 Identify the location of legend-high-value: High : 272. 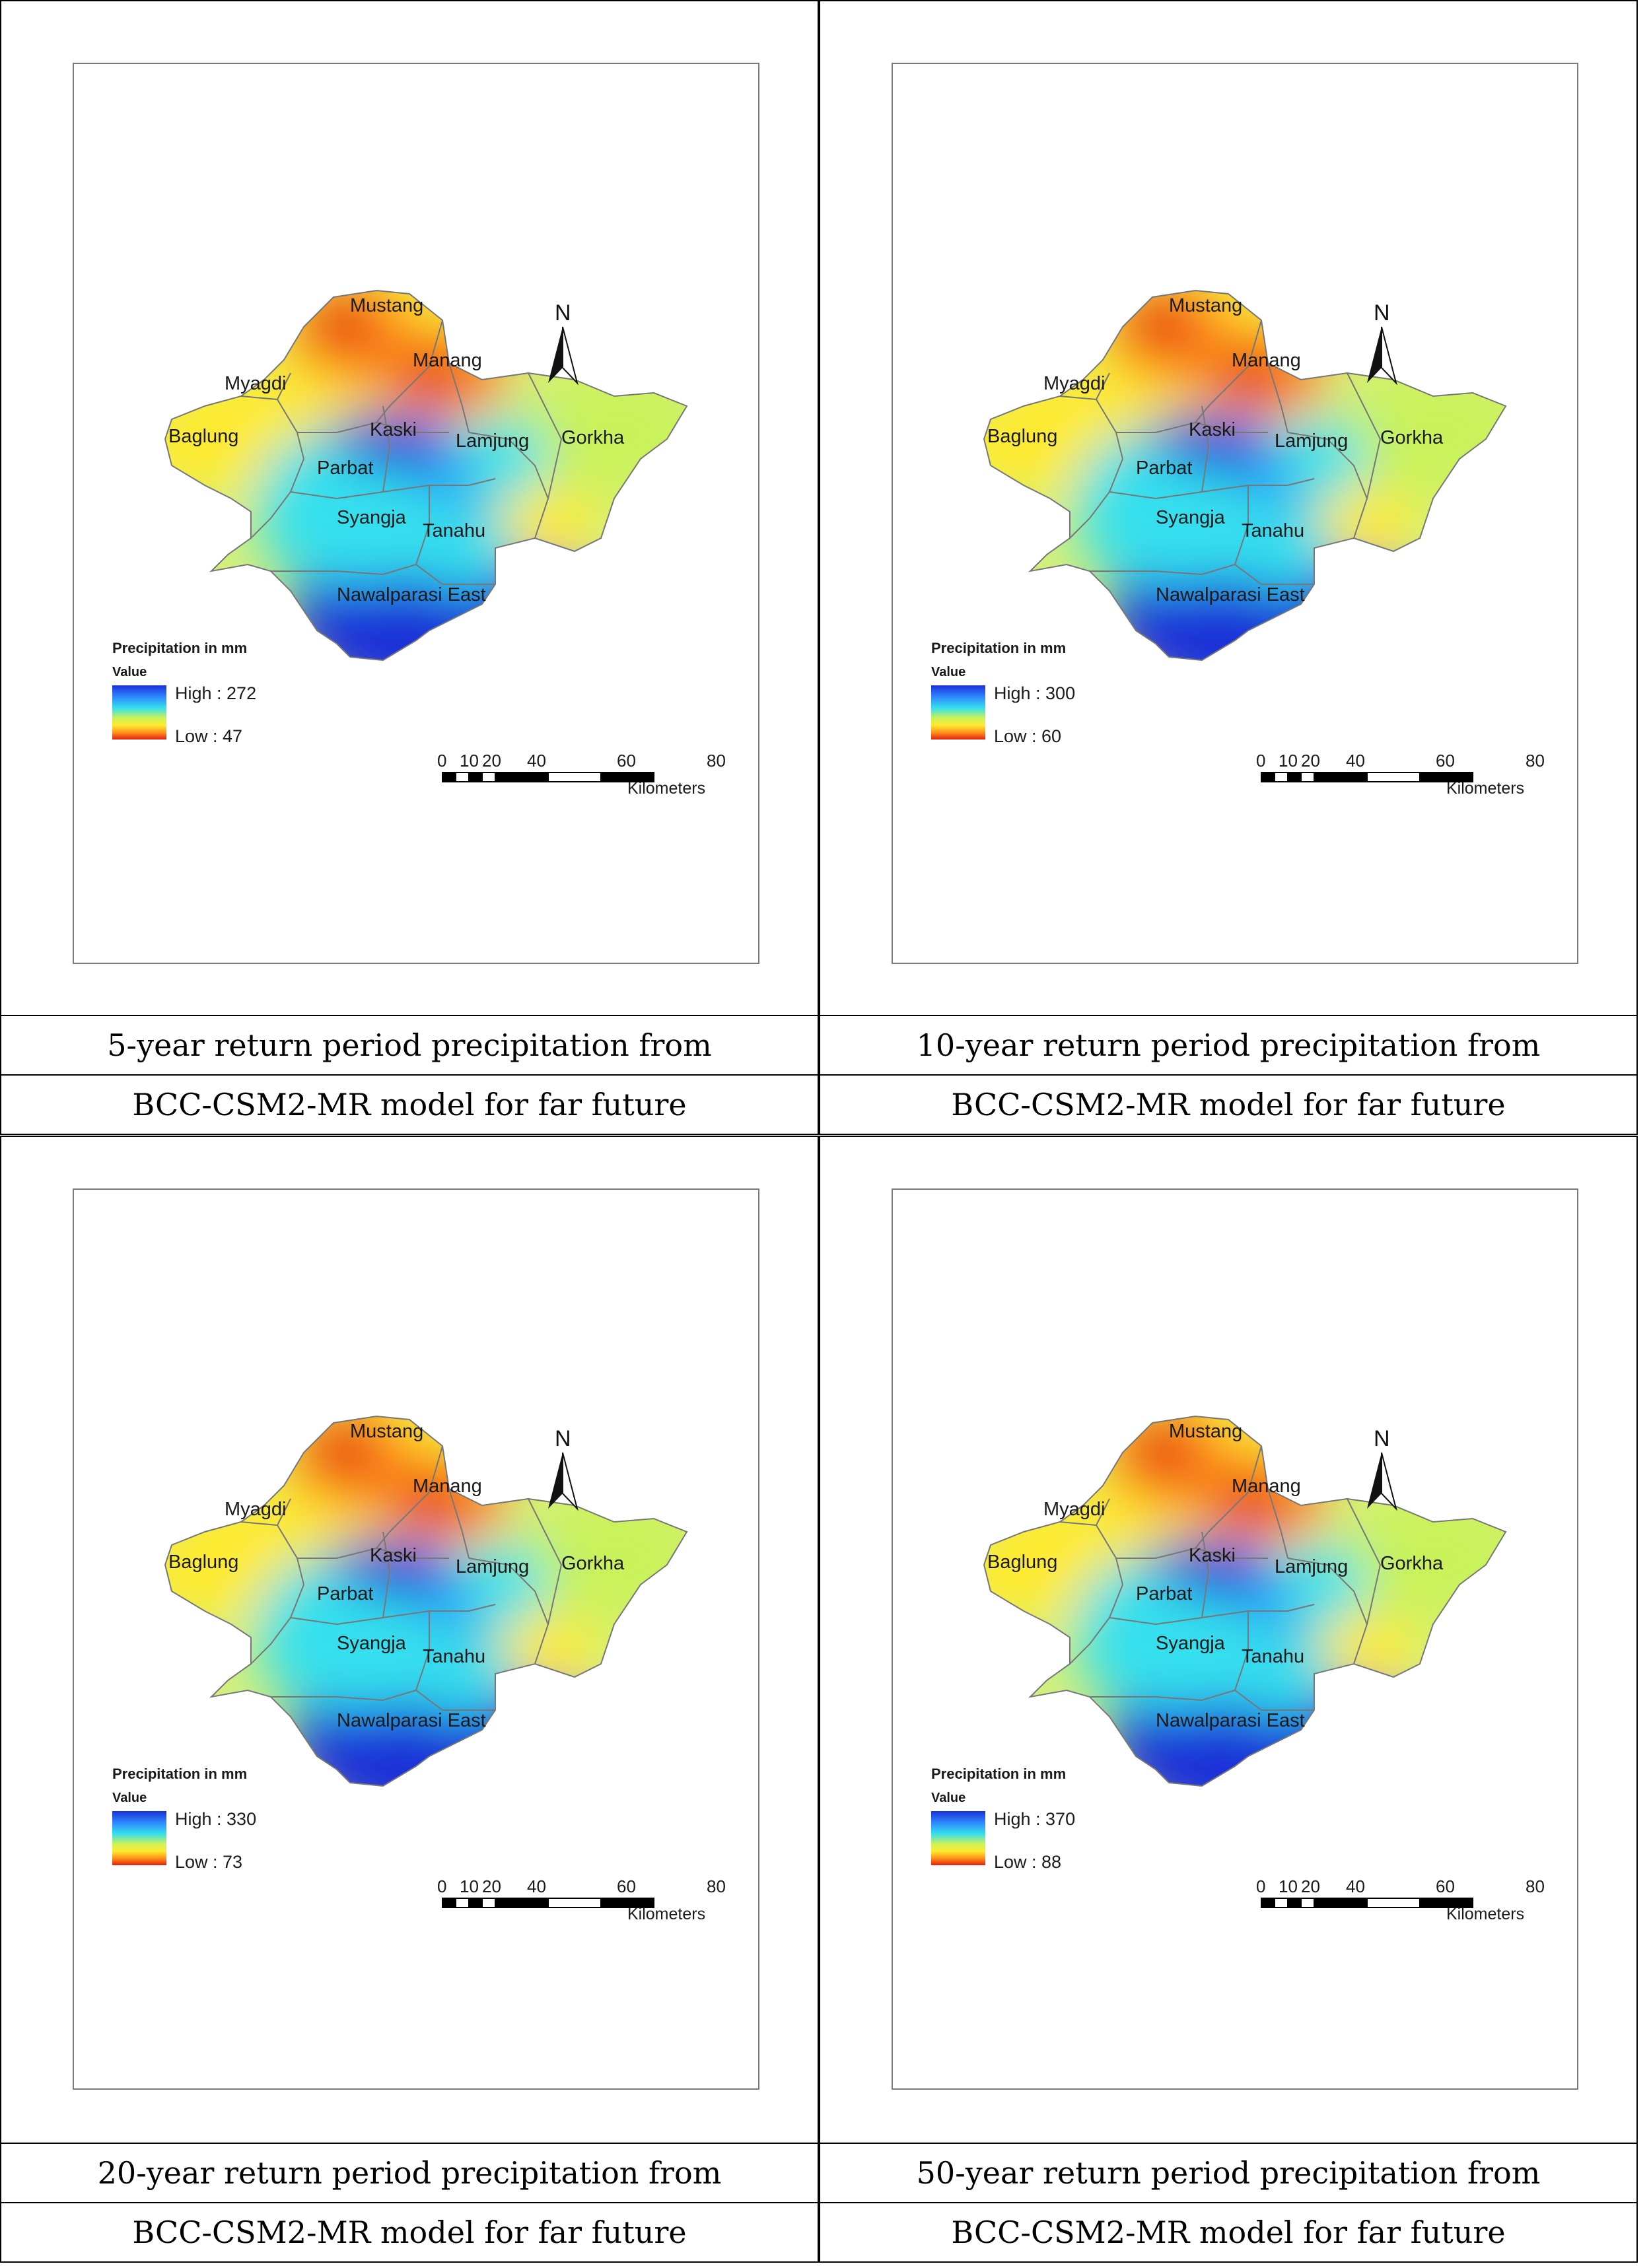
(216, 693).